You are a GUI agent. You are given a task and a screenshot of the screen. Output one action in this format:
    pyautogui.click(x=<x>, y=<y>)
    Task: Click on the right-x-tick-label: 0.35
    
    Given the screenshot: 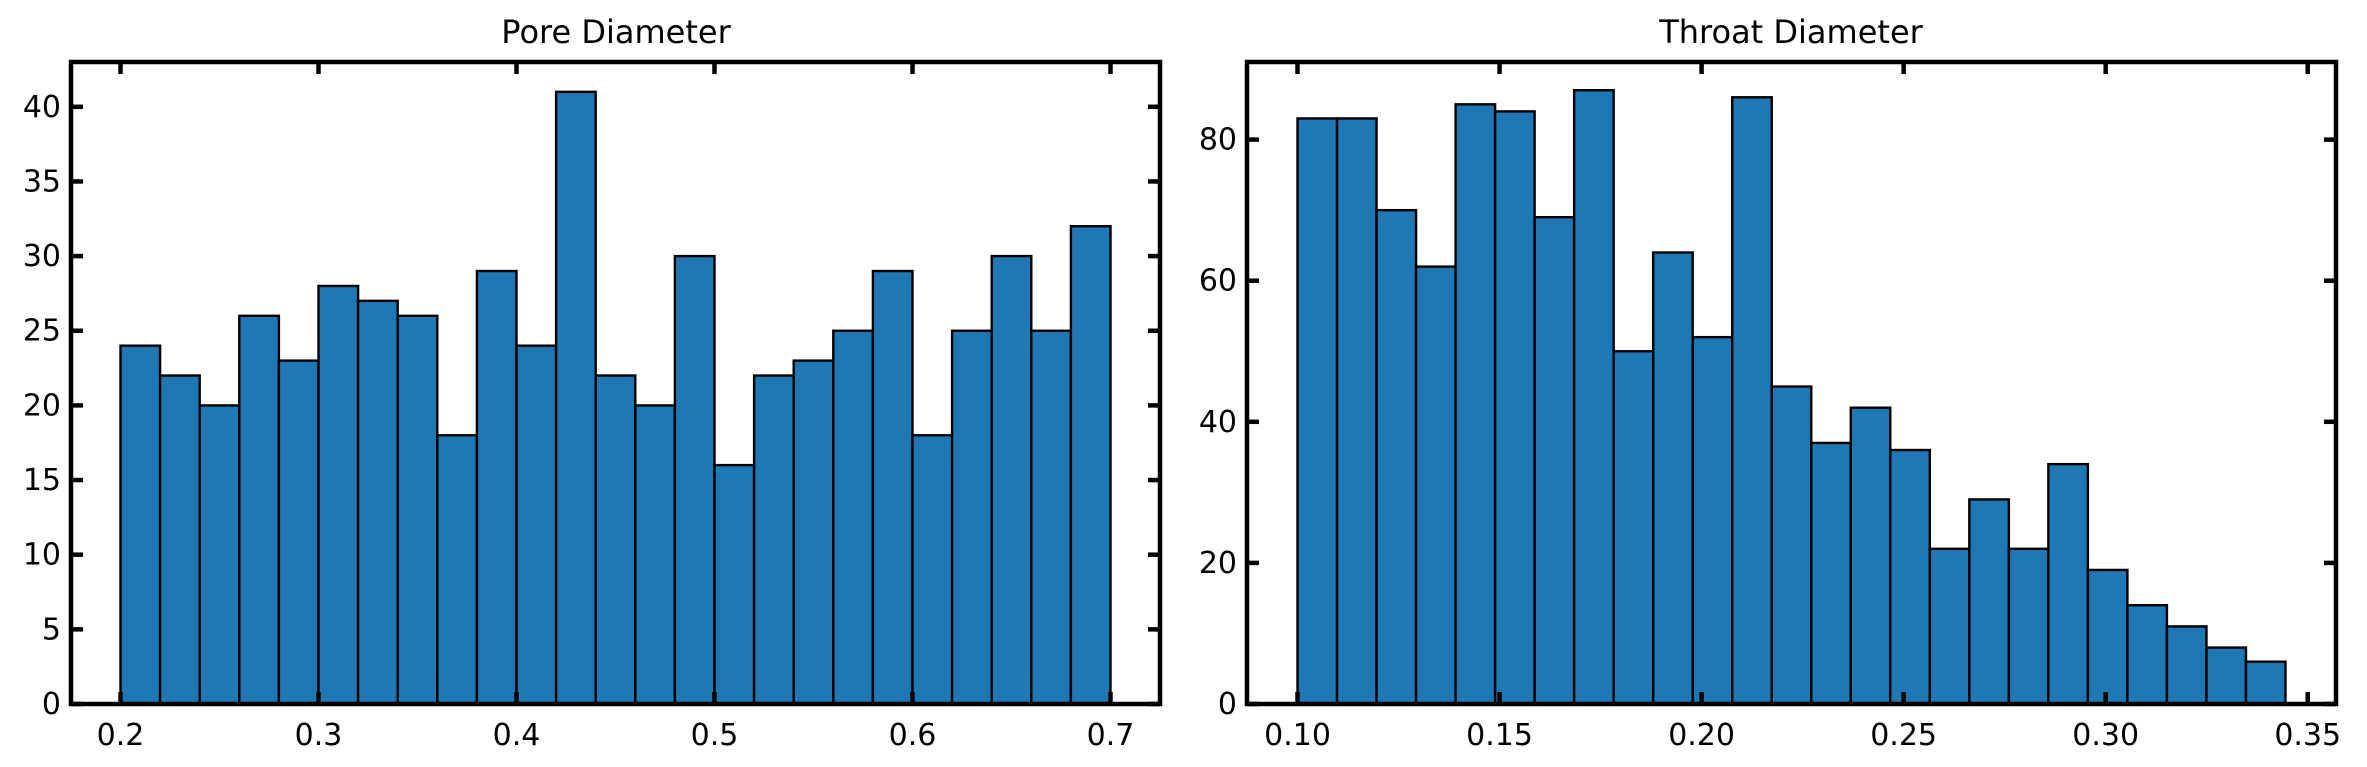 What is the action you would take?
    pyautogui.click(x=2307, y=735)
    